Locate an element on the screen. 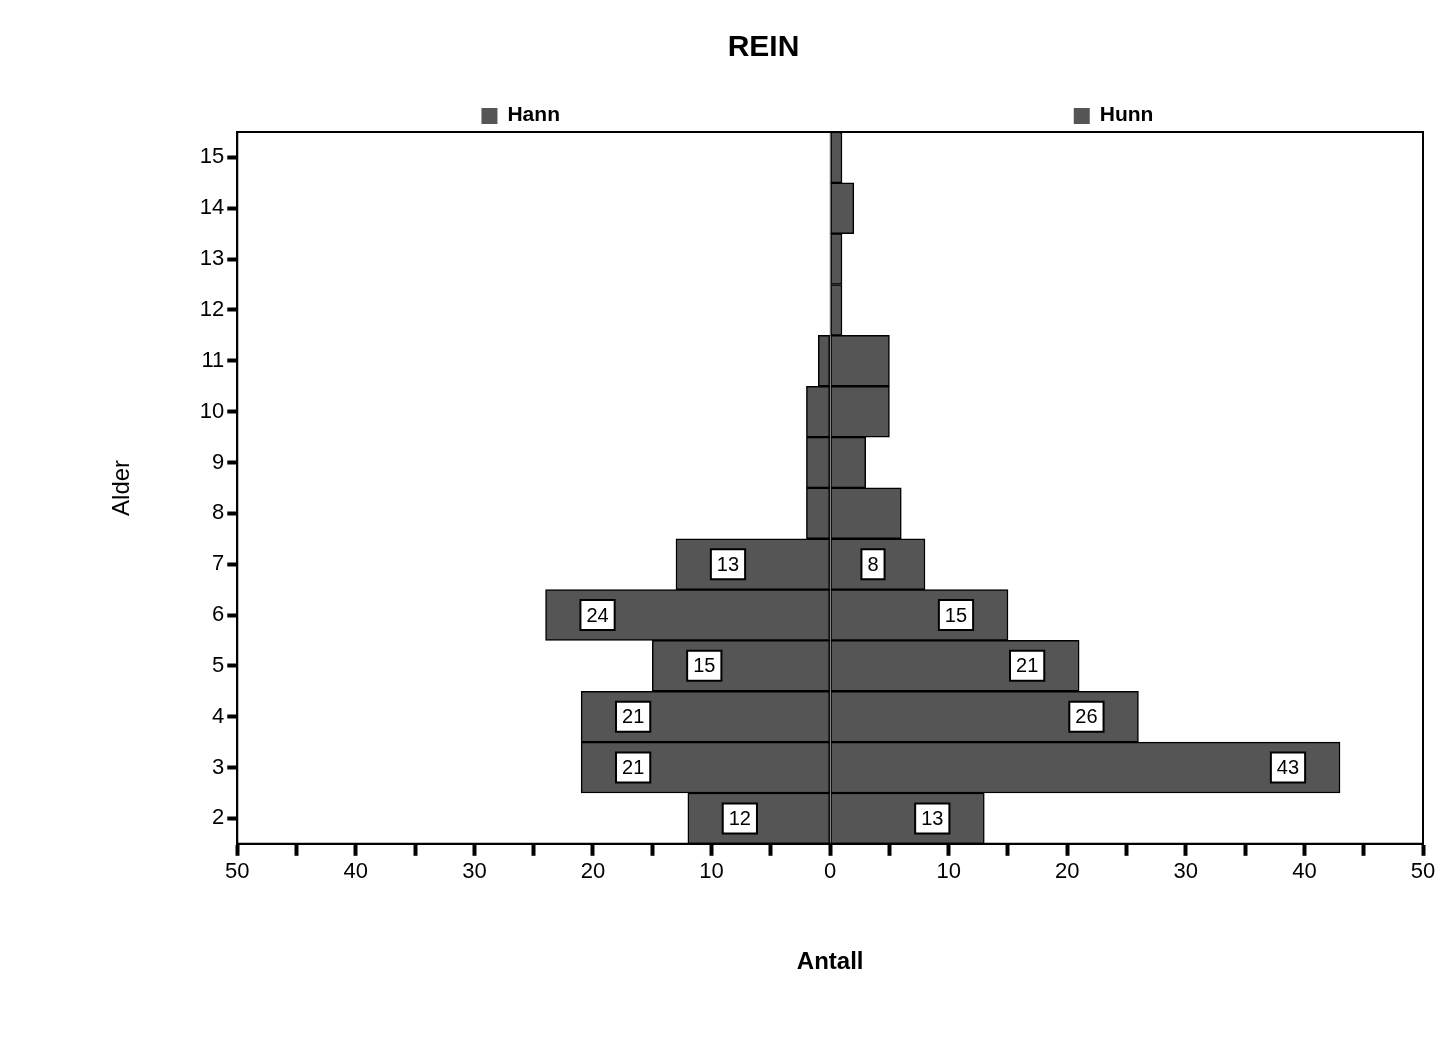 This screenshot has height=1045, width=1443. legend-label: Hann is located at coordinates (533, 114).